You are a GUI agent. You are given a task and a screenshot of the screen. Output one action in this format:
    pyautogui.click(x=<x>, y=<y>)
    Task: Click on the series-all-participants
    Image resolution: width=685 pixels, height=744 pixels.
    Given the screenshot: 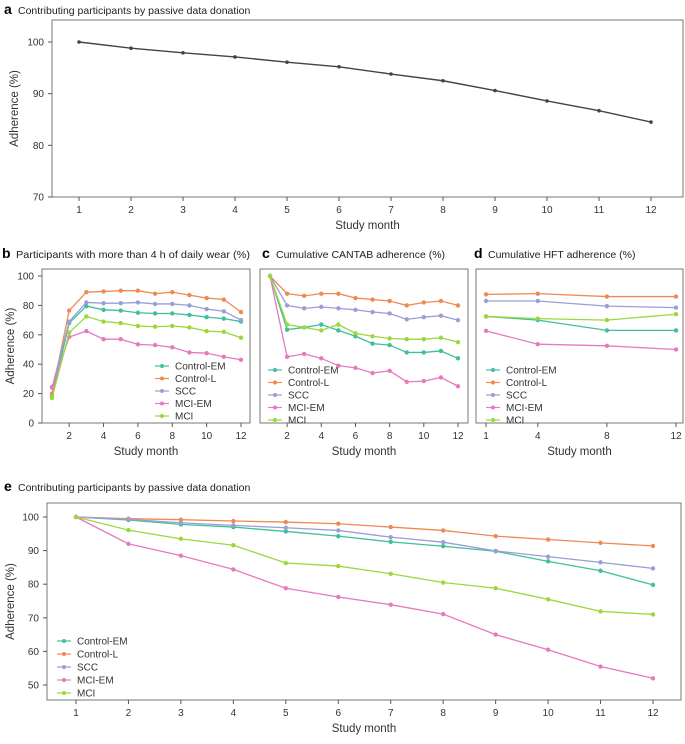 What is the action you would take?
    pyautogui.click(x=365, y=82)
    